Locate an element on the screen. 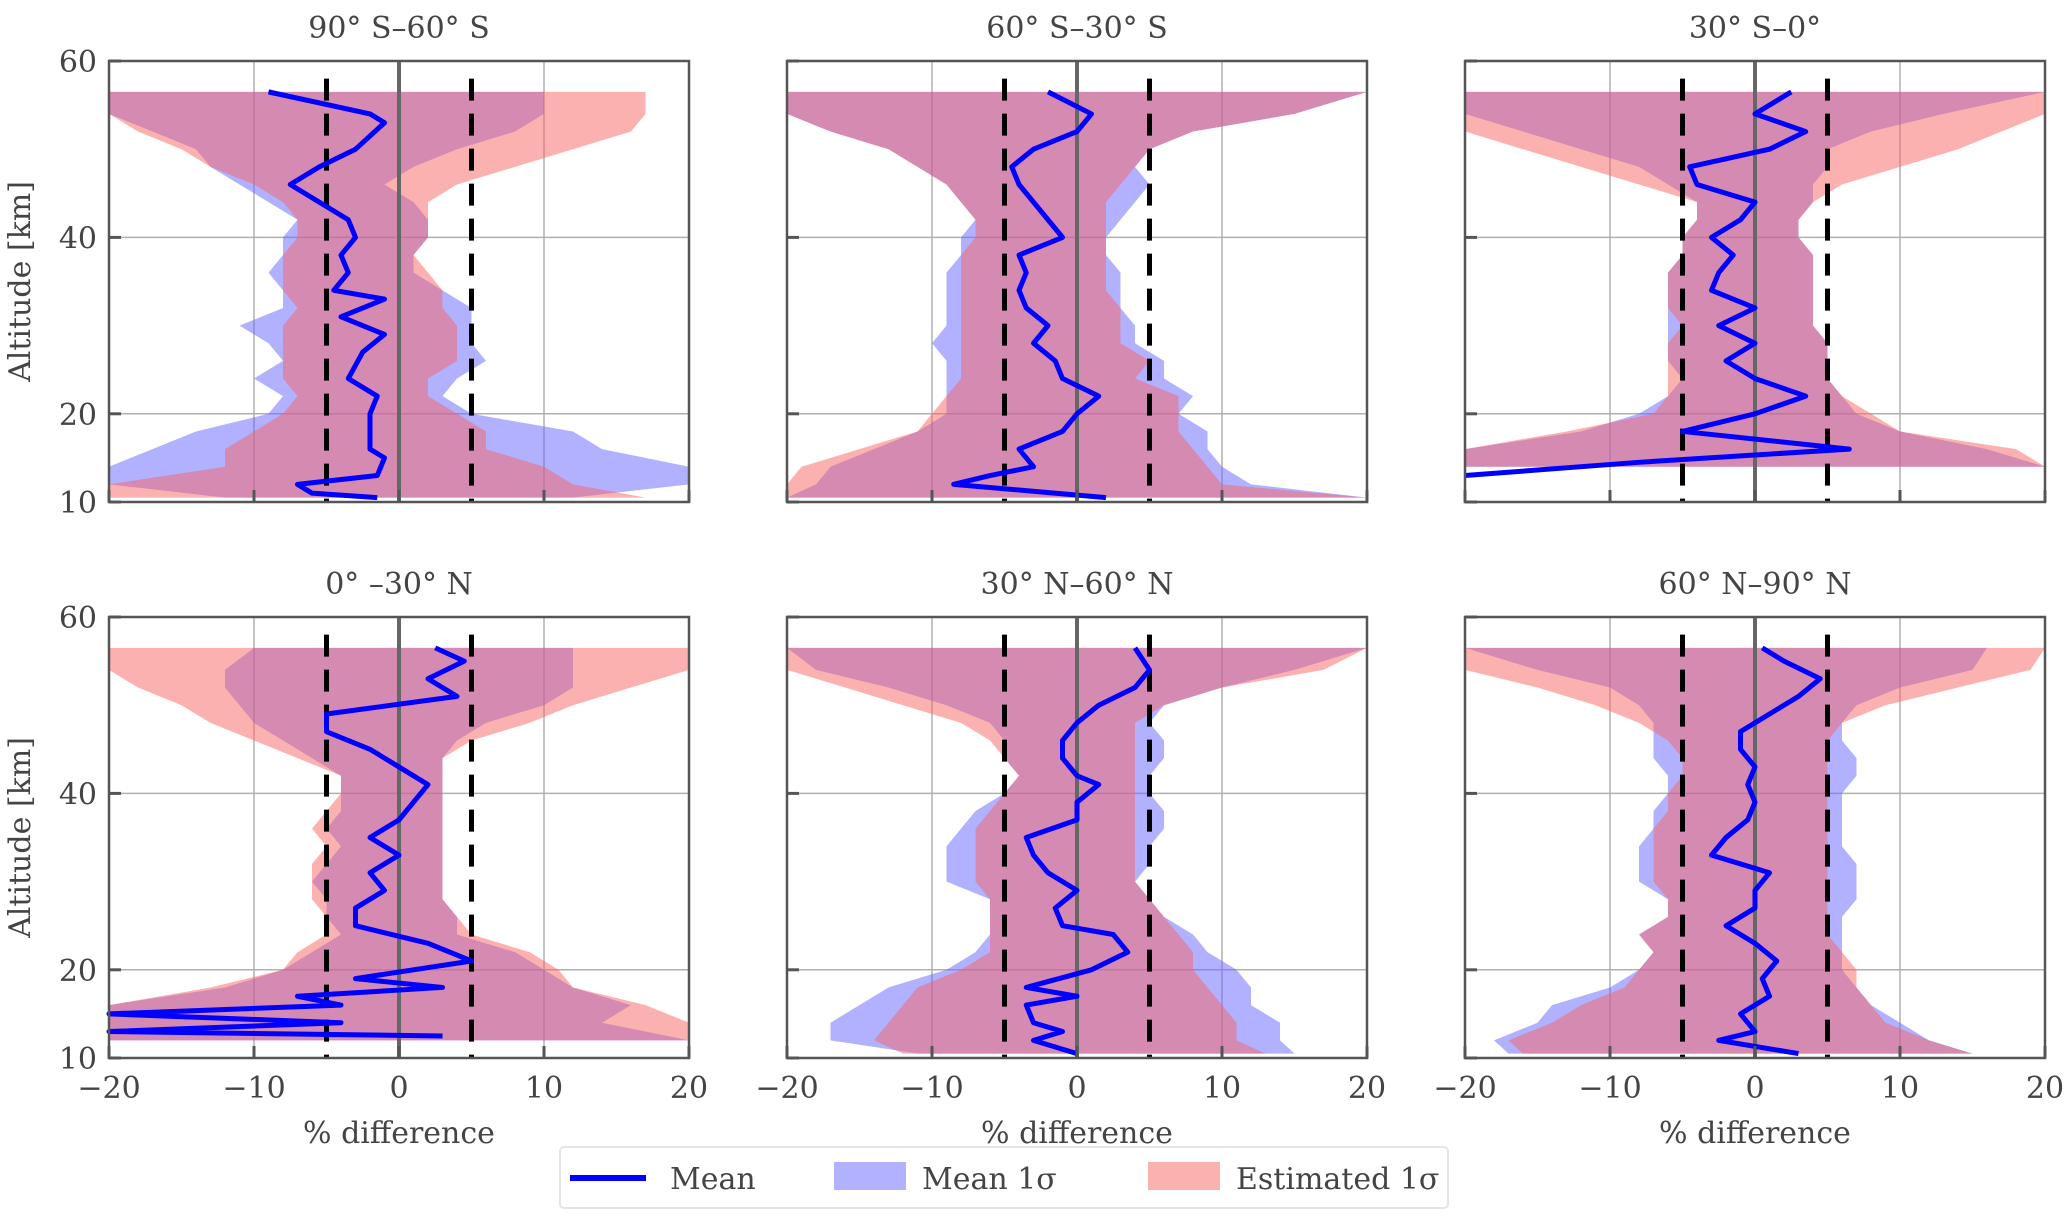 The height and width of the screenshot is (1215, 2067). legend: Mean Mean 1σ Estimated 1σ is located at coordinates (1004, 1177).